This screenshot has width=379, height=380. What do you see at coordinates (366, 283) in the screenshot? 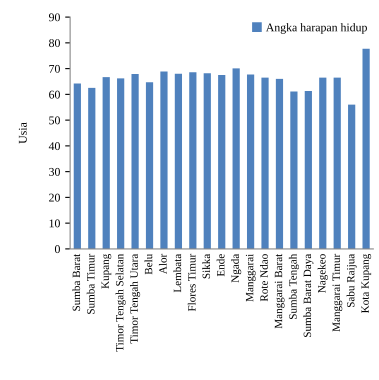
I see `x-tick-label: Kota Kupang` at bounding box center [366, 283].